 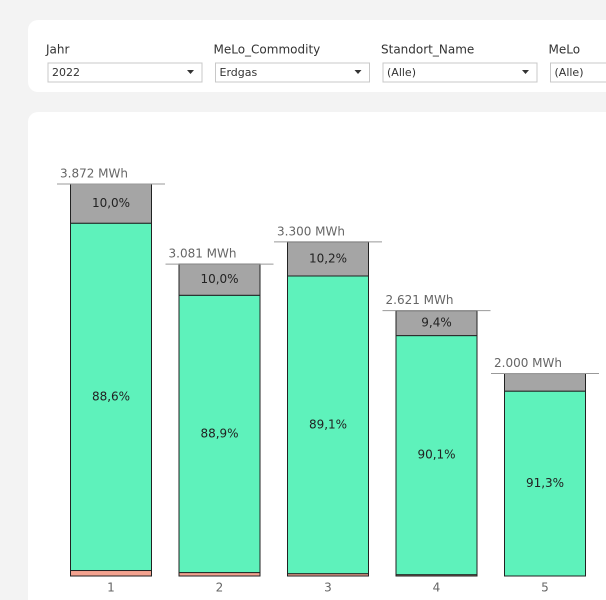 What do you see at coordinates (528, 363) in the screenshot?
I see `total-label: 2.000 MWh` at bounding box center [528, 363].